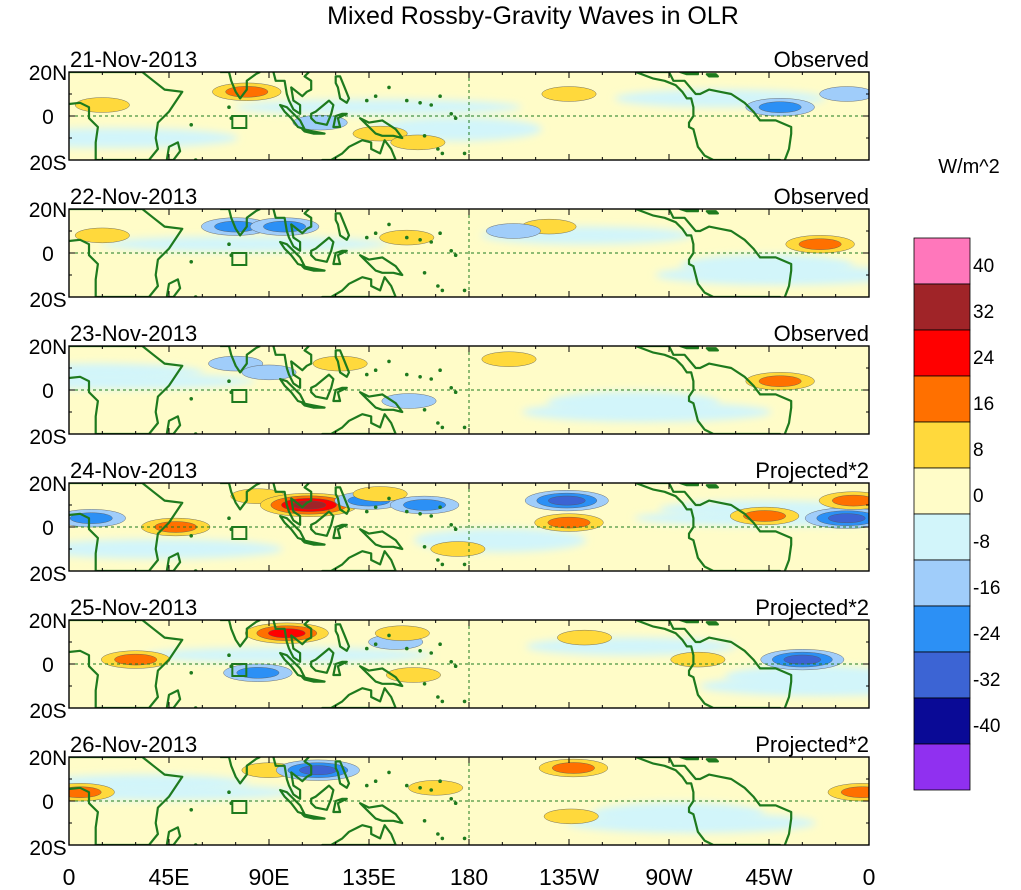 Image resolution: width=1021 pixels, height=890 pixels. I want to click on panel-23-Nov-2013: 20N 0 20S 23-Nov-2013 Observed, so click(449, 385).